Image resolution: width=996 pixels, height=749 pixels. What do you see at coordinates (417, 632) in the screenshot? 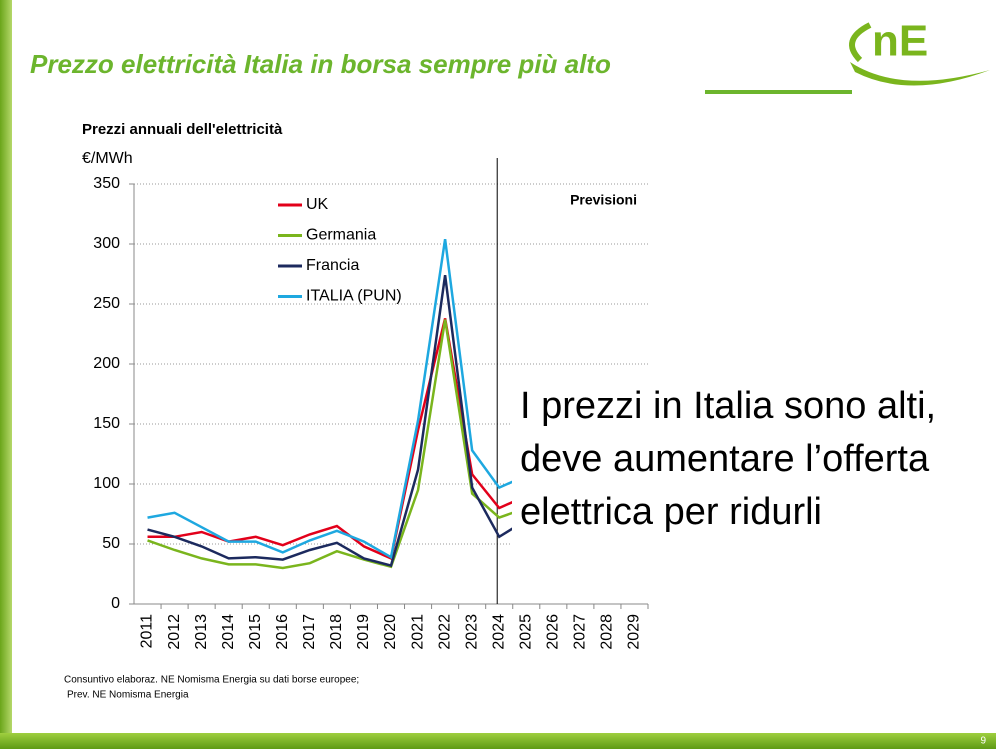
I see `x-tick-label: 2021` at bounding box center [417, 632].